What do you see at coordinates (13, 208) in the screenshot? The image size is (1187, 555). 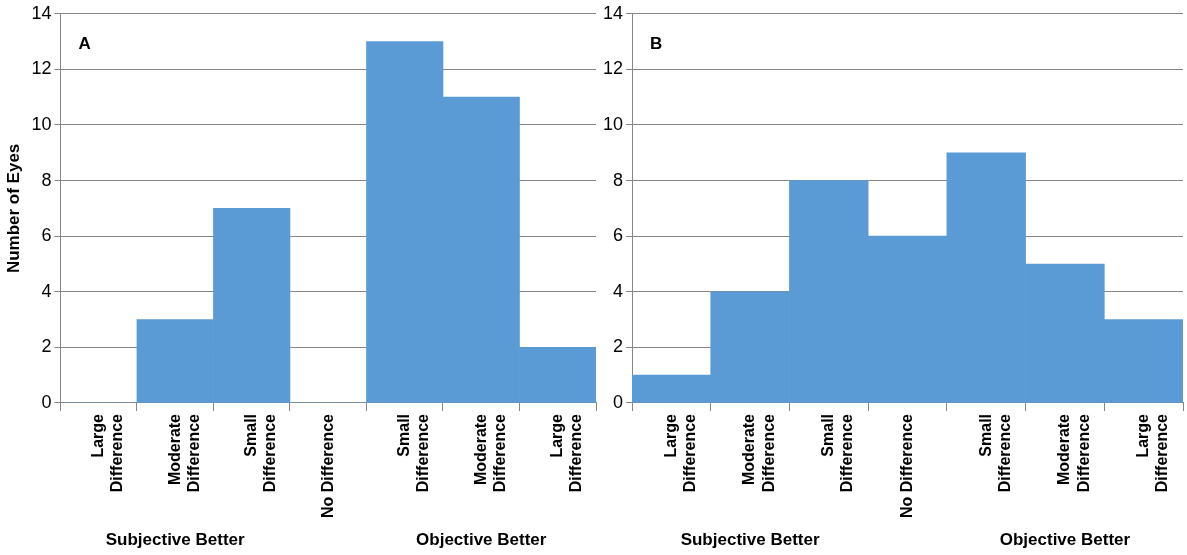 I see `y-axis-title: Number of Eyes` at bounding box center [13, 208].